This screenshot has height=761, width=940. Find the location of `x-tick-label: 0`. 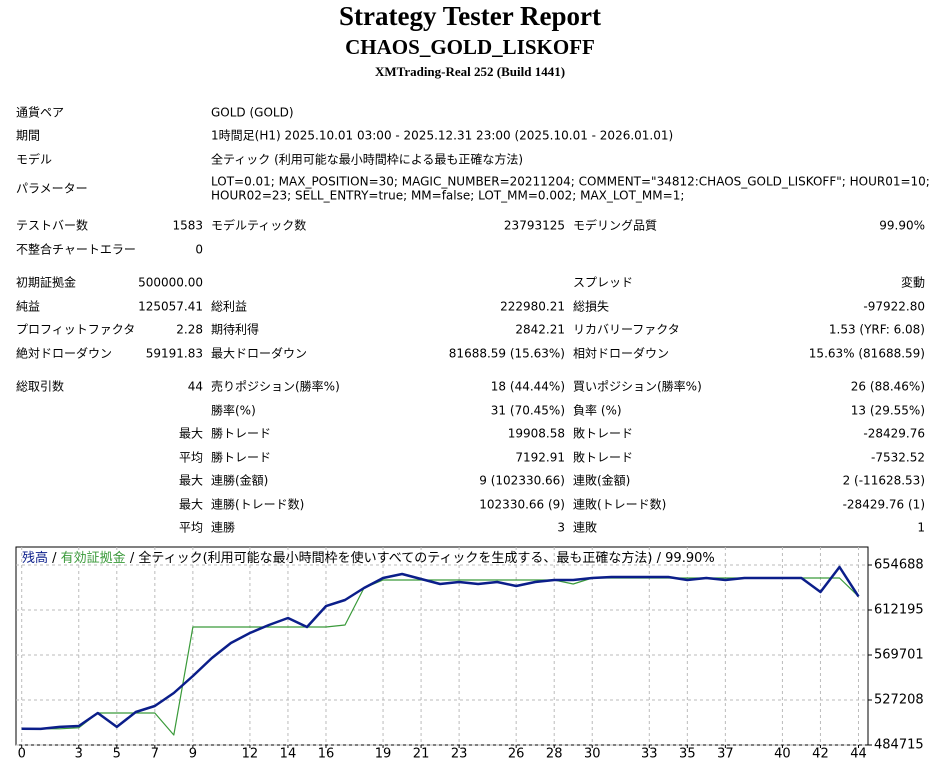

x-tick-label: 0 is located at coordinates (22, 754).